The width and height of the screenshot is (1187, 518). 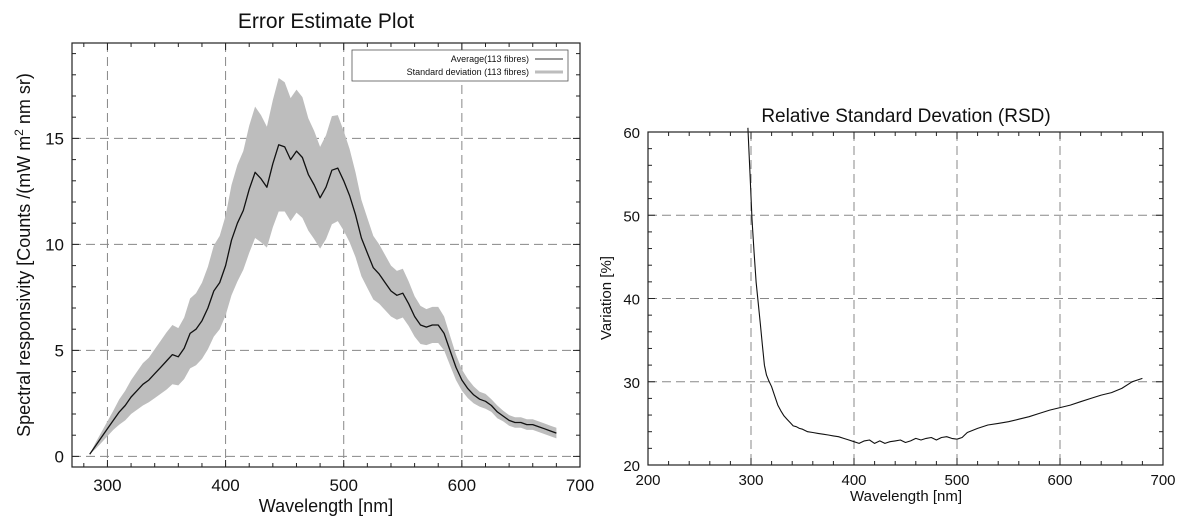 What do you see at coordinates (606, 298) in the screenshot?
I see `chart-2-y-axis-label: Variation [%]` at bounding box center [606, 298].